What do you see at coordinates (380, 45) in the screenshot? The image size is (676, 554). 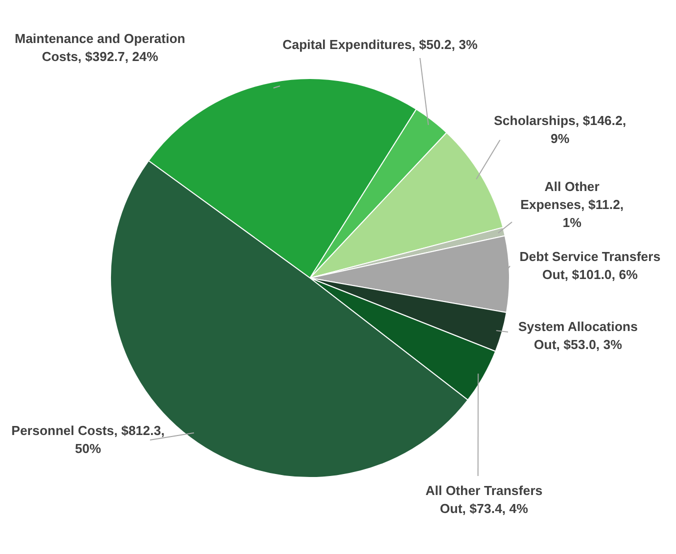 I see `slice-label: Capital Expenditures, $50.2, 3%` at bounding box center [380, 45].